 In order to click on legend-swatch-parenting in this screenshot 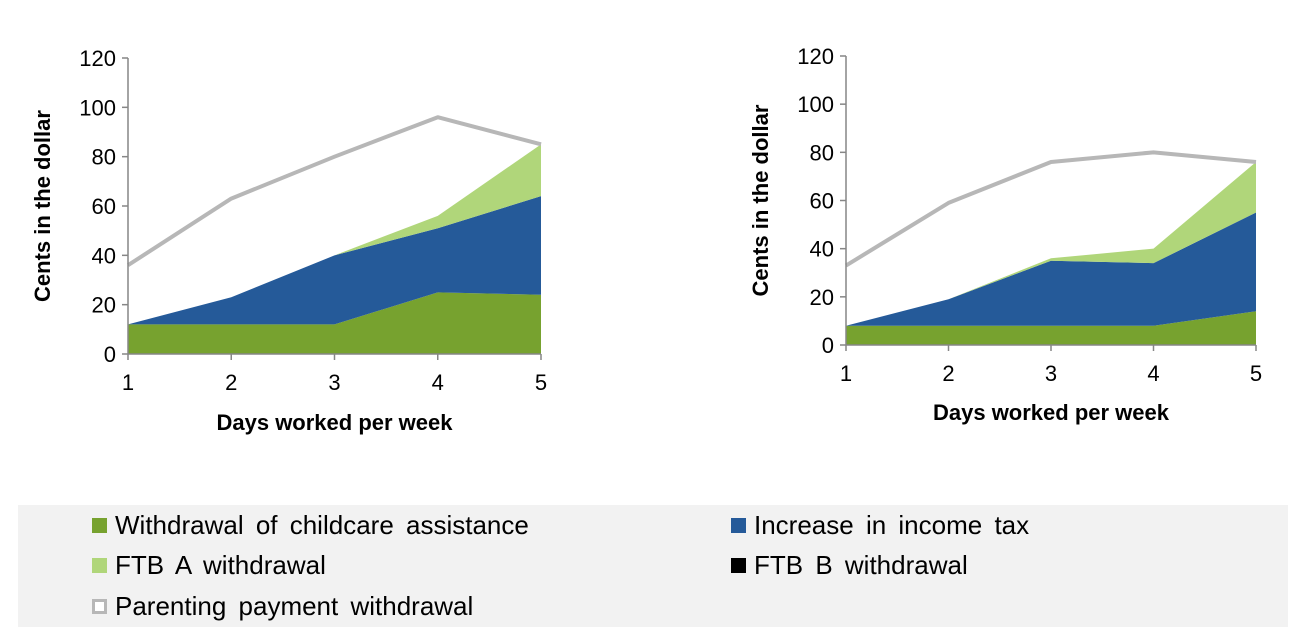, I will do `click(99, 606)`.